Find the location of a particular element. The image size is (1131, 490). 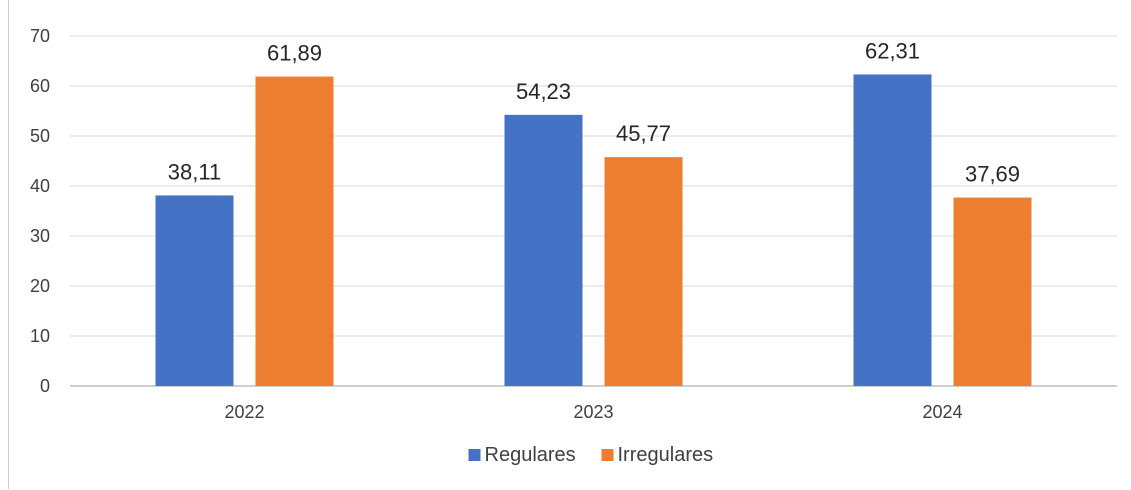

legend-swatch-regulares is located at coordinates (474, 455).